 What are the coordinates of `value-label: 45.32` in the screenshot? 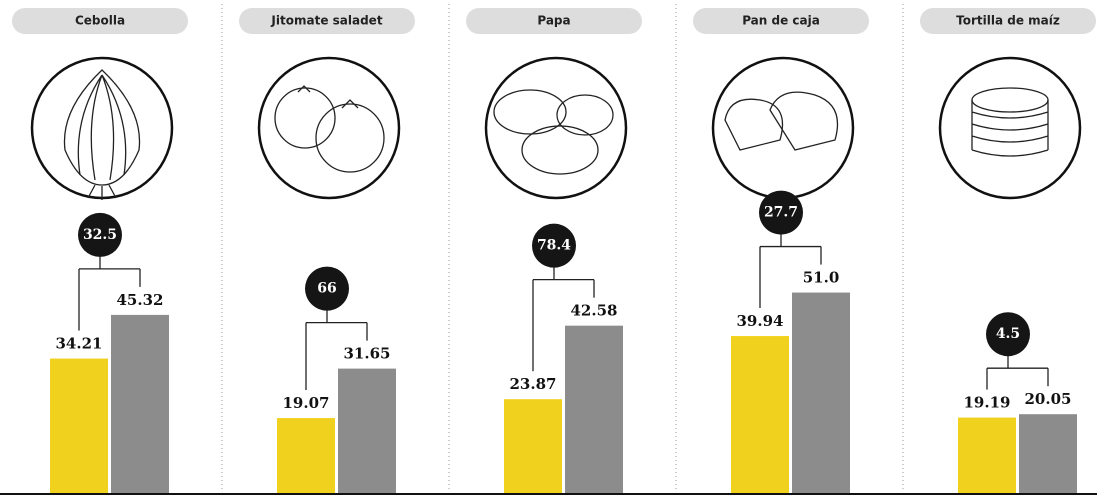 It's located at (140, 300).